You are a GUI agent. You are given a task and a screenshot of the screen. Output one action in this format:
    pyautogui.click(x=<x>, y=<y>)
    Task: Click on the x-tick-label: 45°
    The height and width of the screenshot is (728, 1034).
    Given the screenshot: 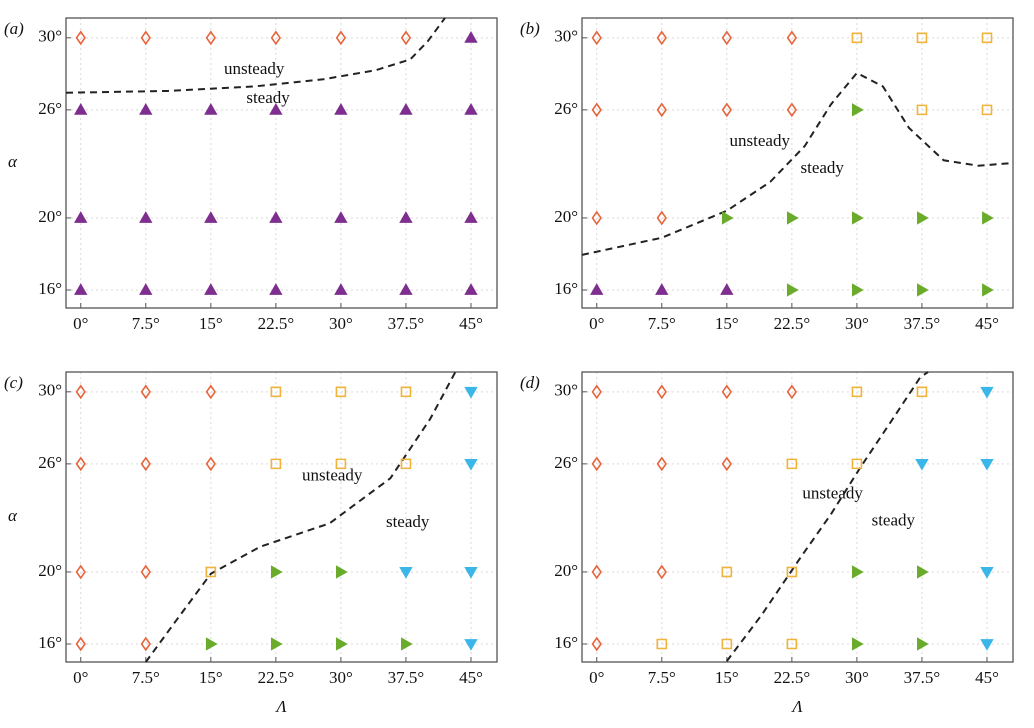 What is the action you would take?
    pyautogui.click(x=471, y=677)
    